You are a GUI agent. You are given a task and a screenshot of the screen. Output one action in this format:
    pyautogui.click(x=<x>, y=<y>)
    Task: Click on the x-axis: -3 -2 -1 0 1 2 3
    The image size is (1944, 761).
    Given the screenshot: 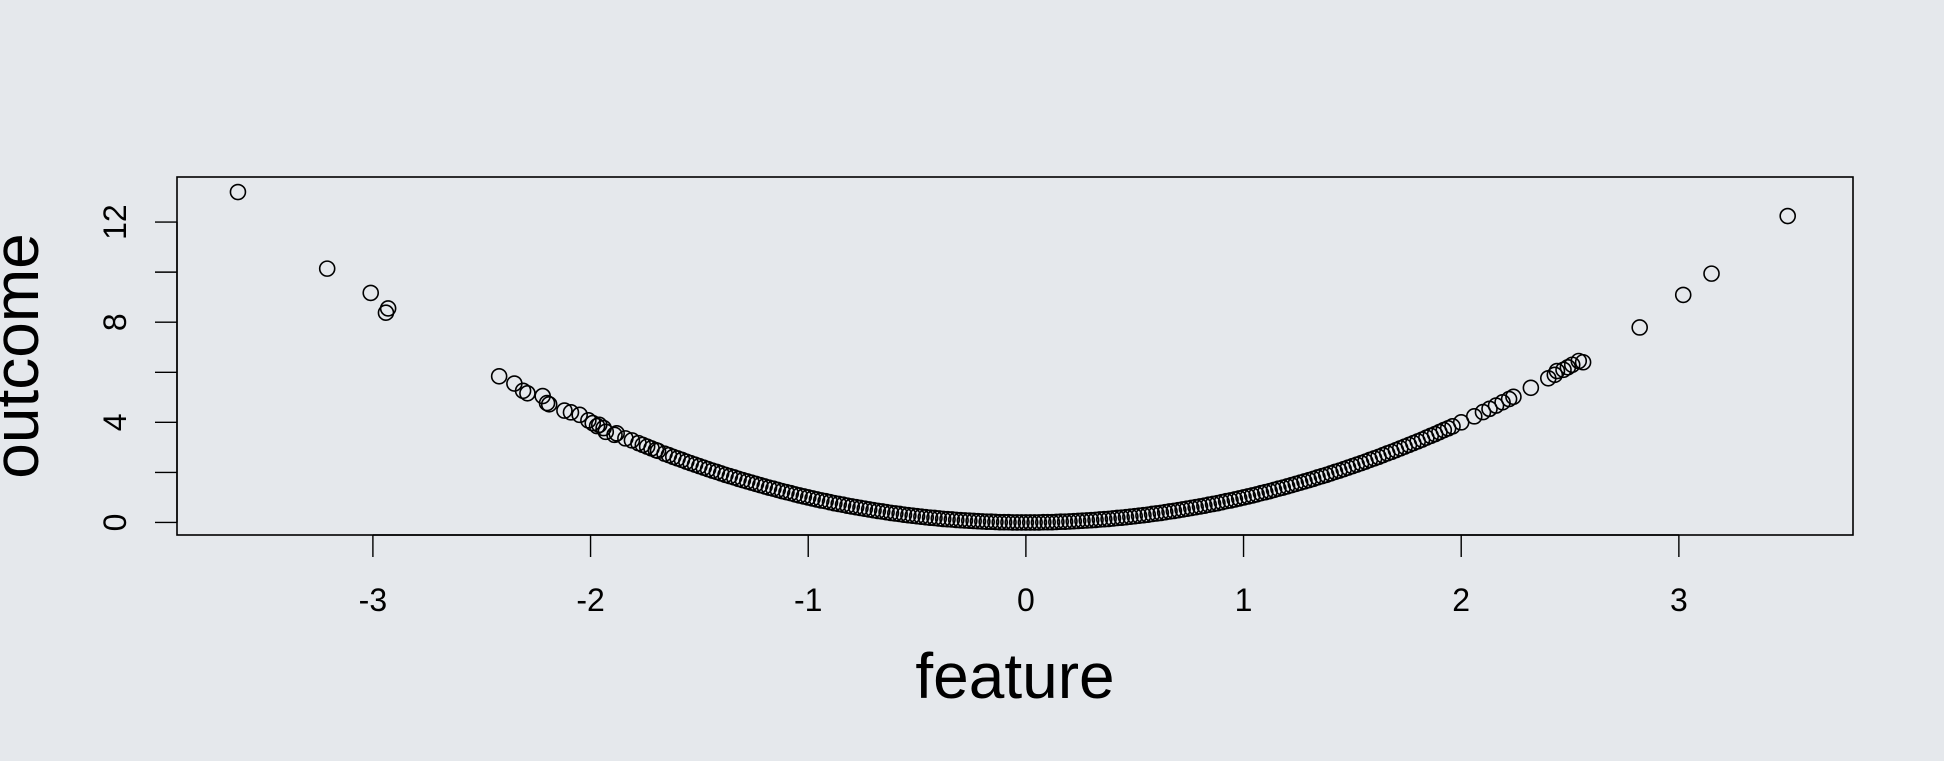 What is the action you would take?
    pyautogui.click(x=1023, y=576)
    